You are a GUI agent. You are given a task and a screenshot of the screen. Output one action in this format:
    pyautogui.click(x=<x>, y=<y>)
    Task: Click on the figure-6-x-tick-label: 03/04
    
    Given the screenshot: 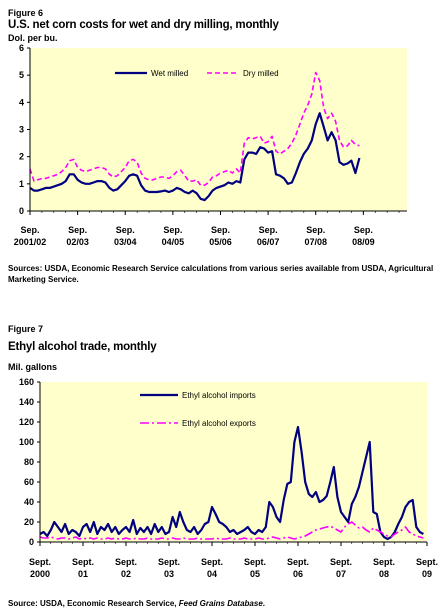 What is the action you would take?
    pyautogui.click(x=125, y=241)
    